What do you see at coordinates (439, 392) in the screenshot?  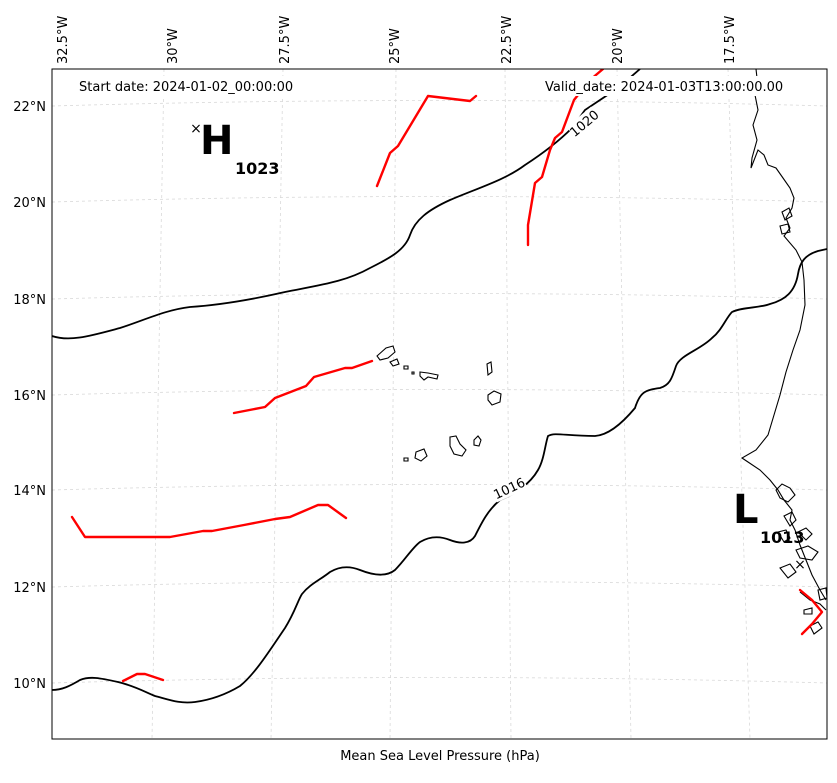 I see `parallel-16n` at bounding box center [439, 392].